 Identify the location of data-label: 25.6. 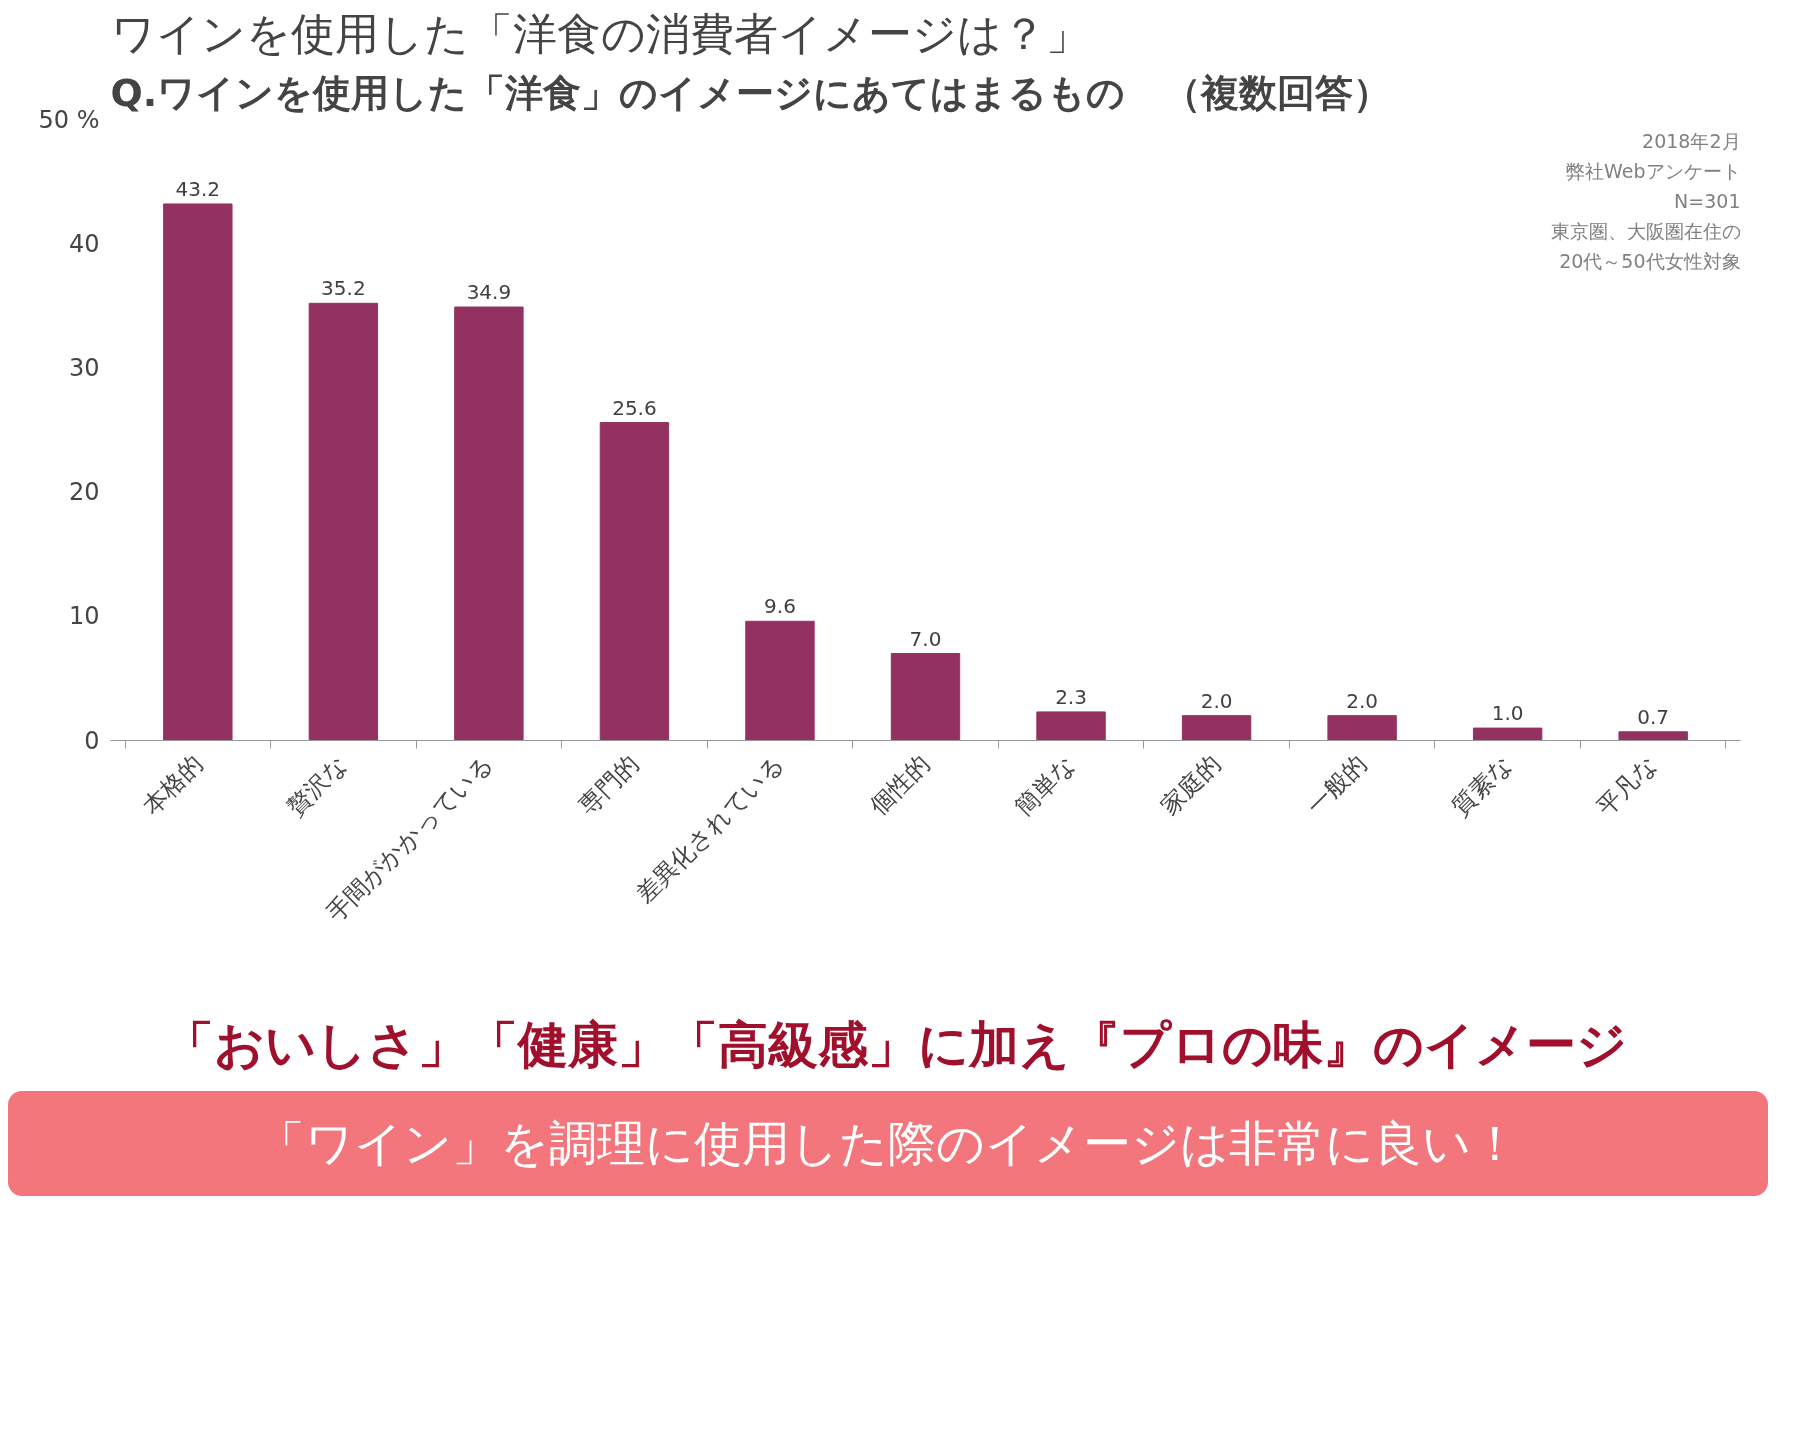
(634, 407).